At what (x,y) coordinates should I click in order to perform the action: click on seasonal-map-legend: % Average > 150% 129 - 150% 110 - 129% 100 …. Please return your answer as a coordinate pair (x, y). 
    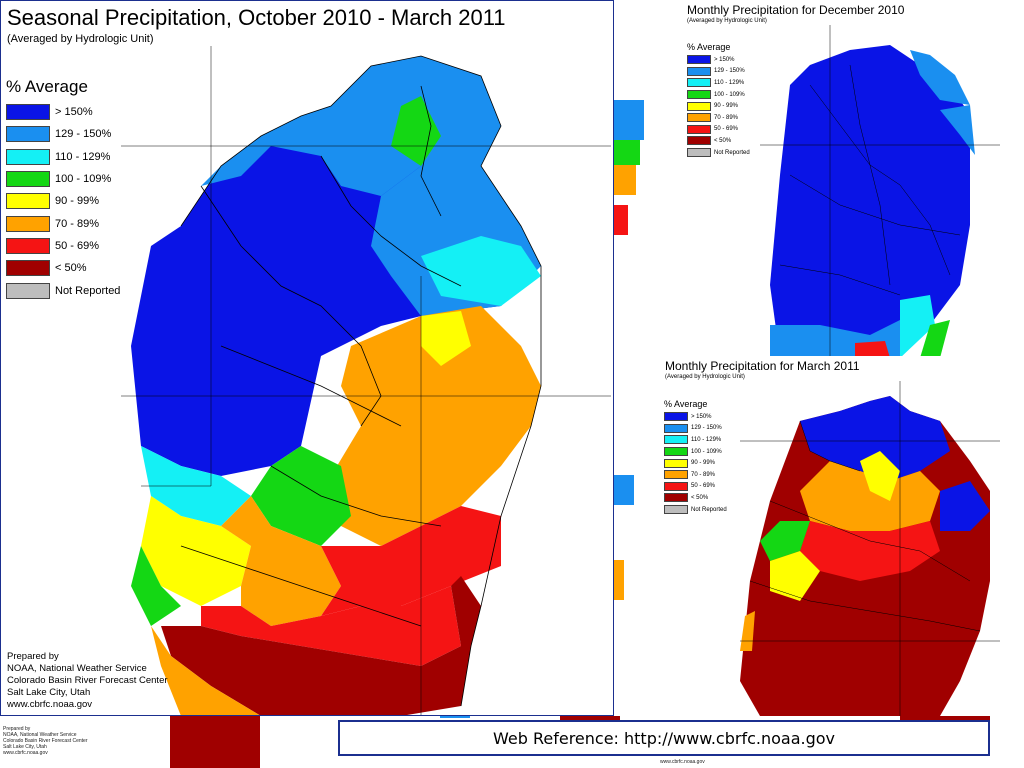
    Looking at the image, I should click on (63, 189).